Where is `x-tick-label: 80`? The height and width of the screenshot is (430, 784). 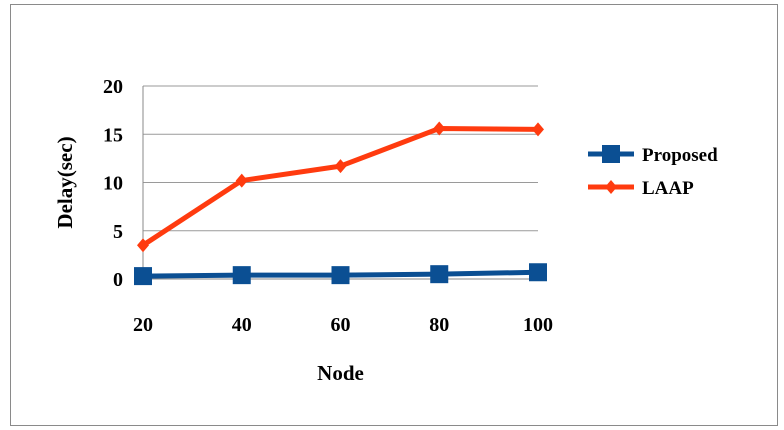 x-tick-label: 80 is located at coordinates (439, 325).